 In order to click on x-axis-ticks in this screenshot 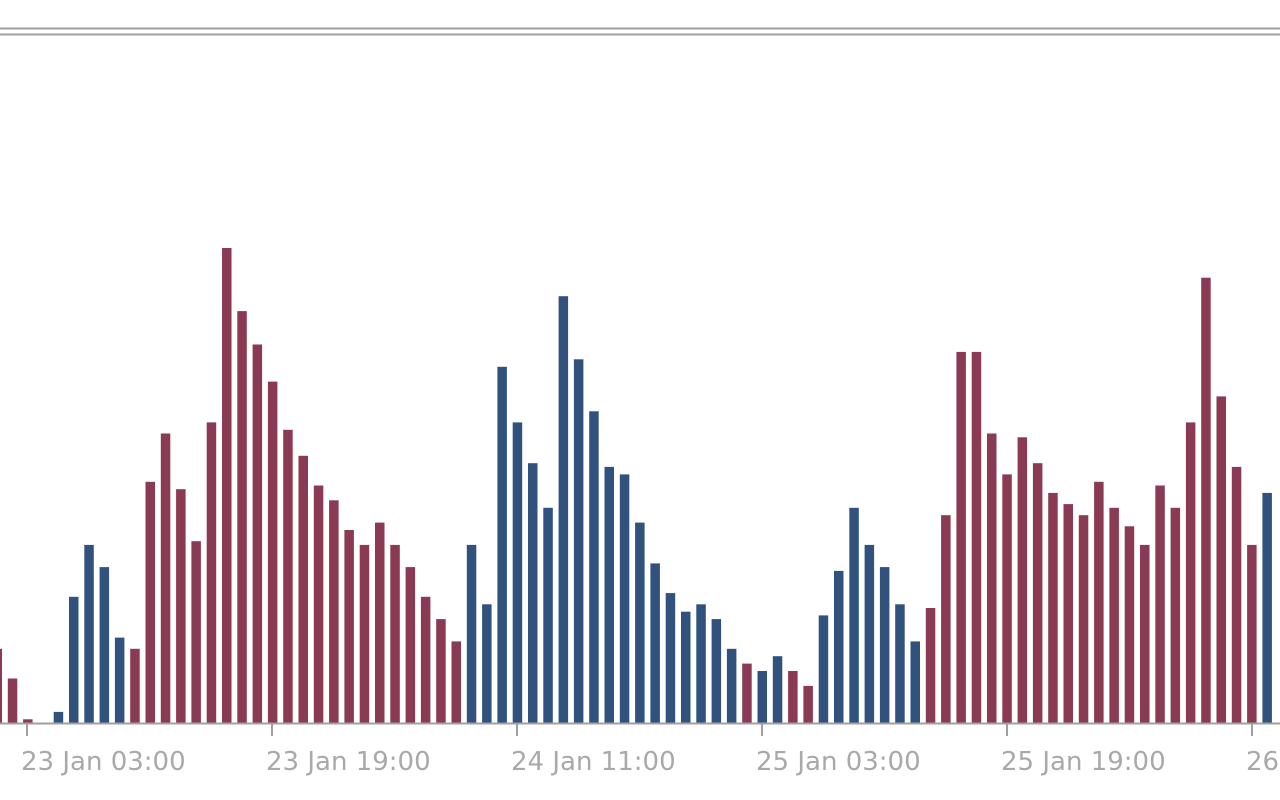, I will do `click(639, 729)`.